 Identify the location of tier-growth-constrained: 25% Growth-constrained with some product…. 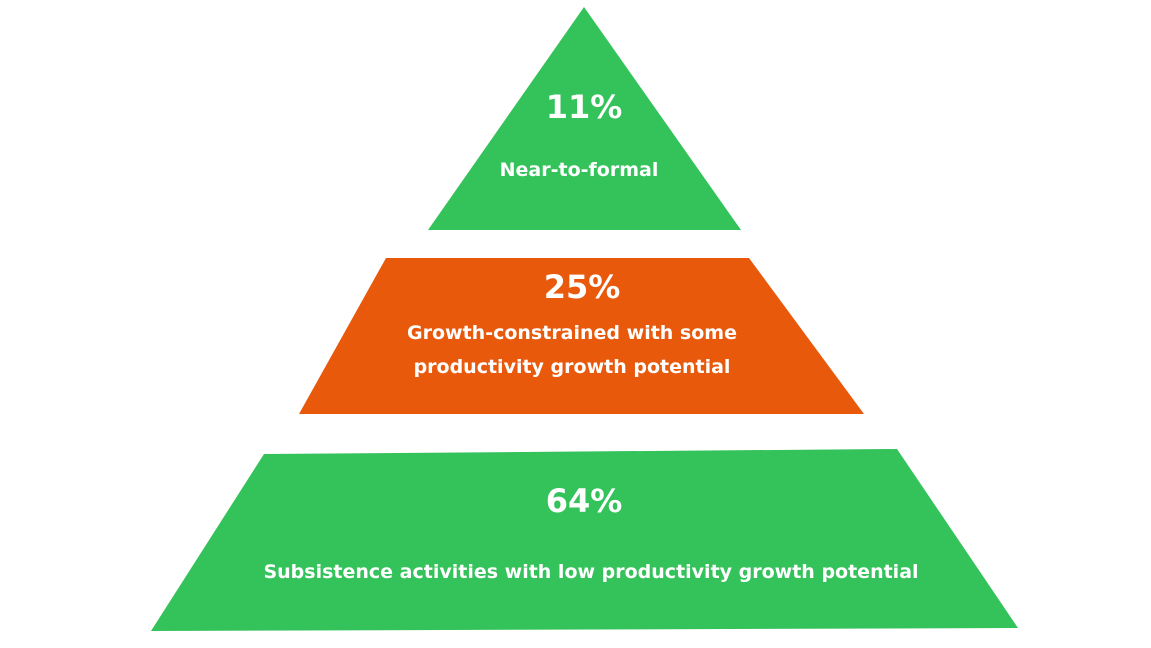
(581, 336).